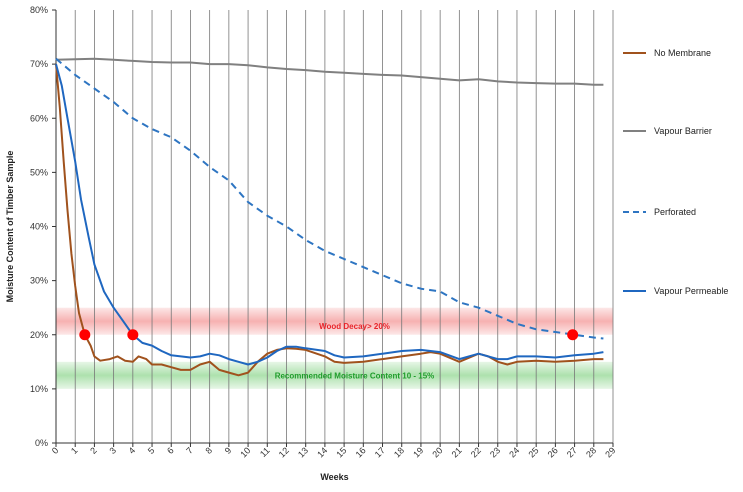 This screenshot has width=743, height=492. I want to click on x-tick-label: 6, so click(170, 450).